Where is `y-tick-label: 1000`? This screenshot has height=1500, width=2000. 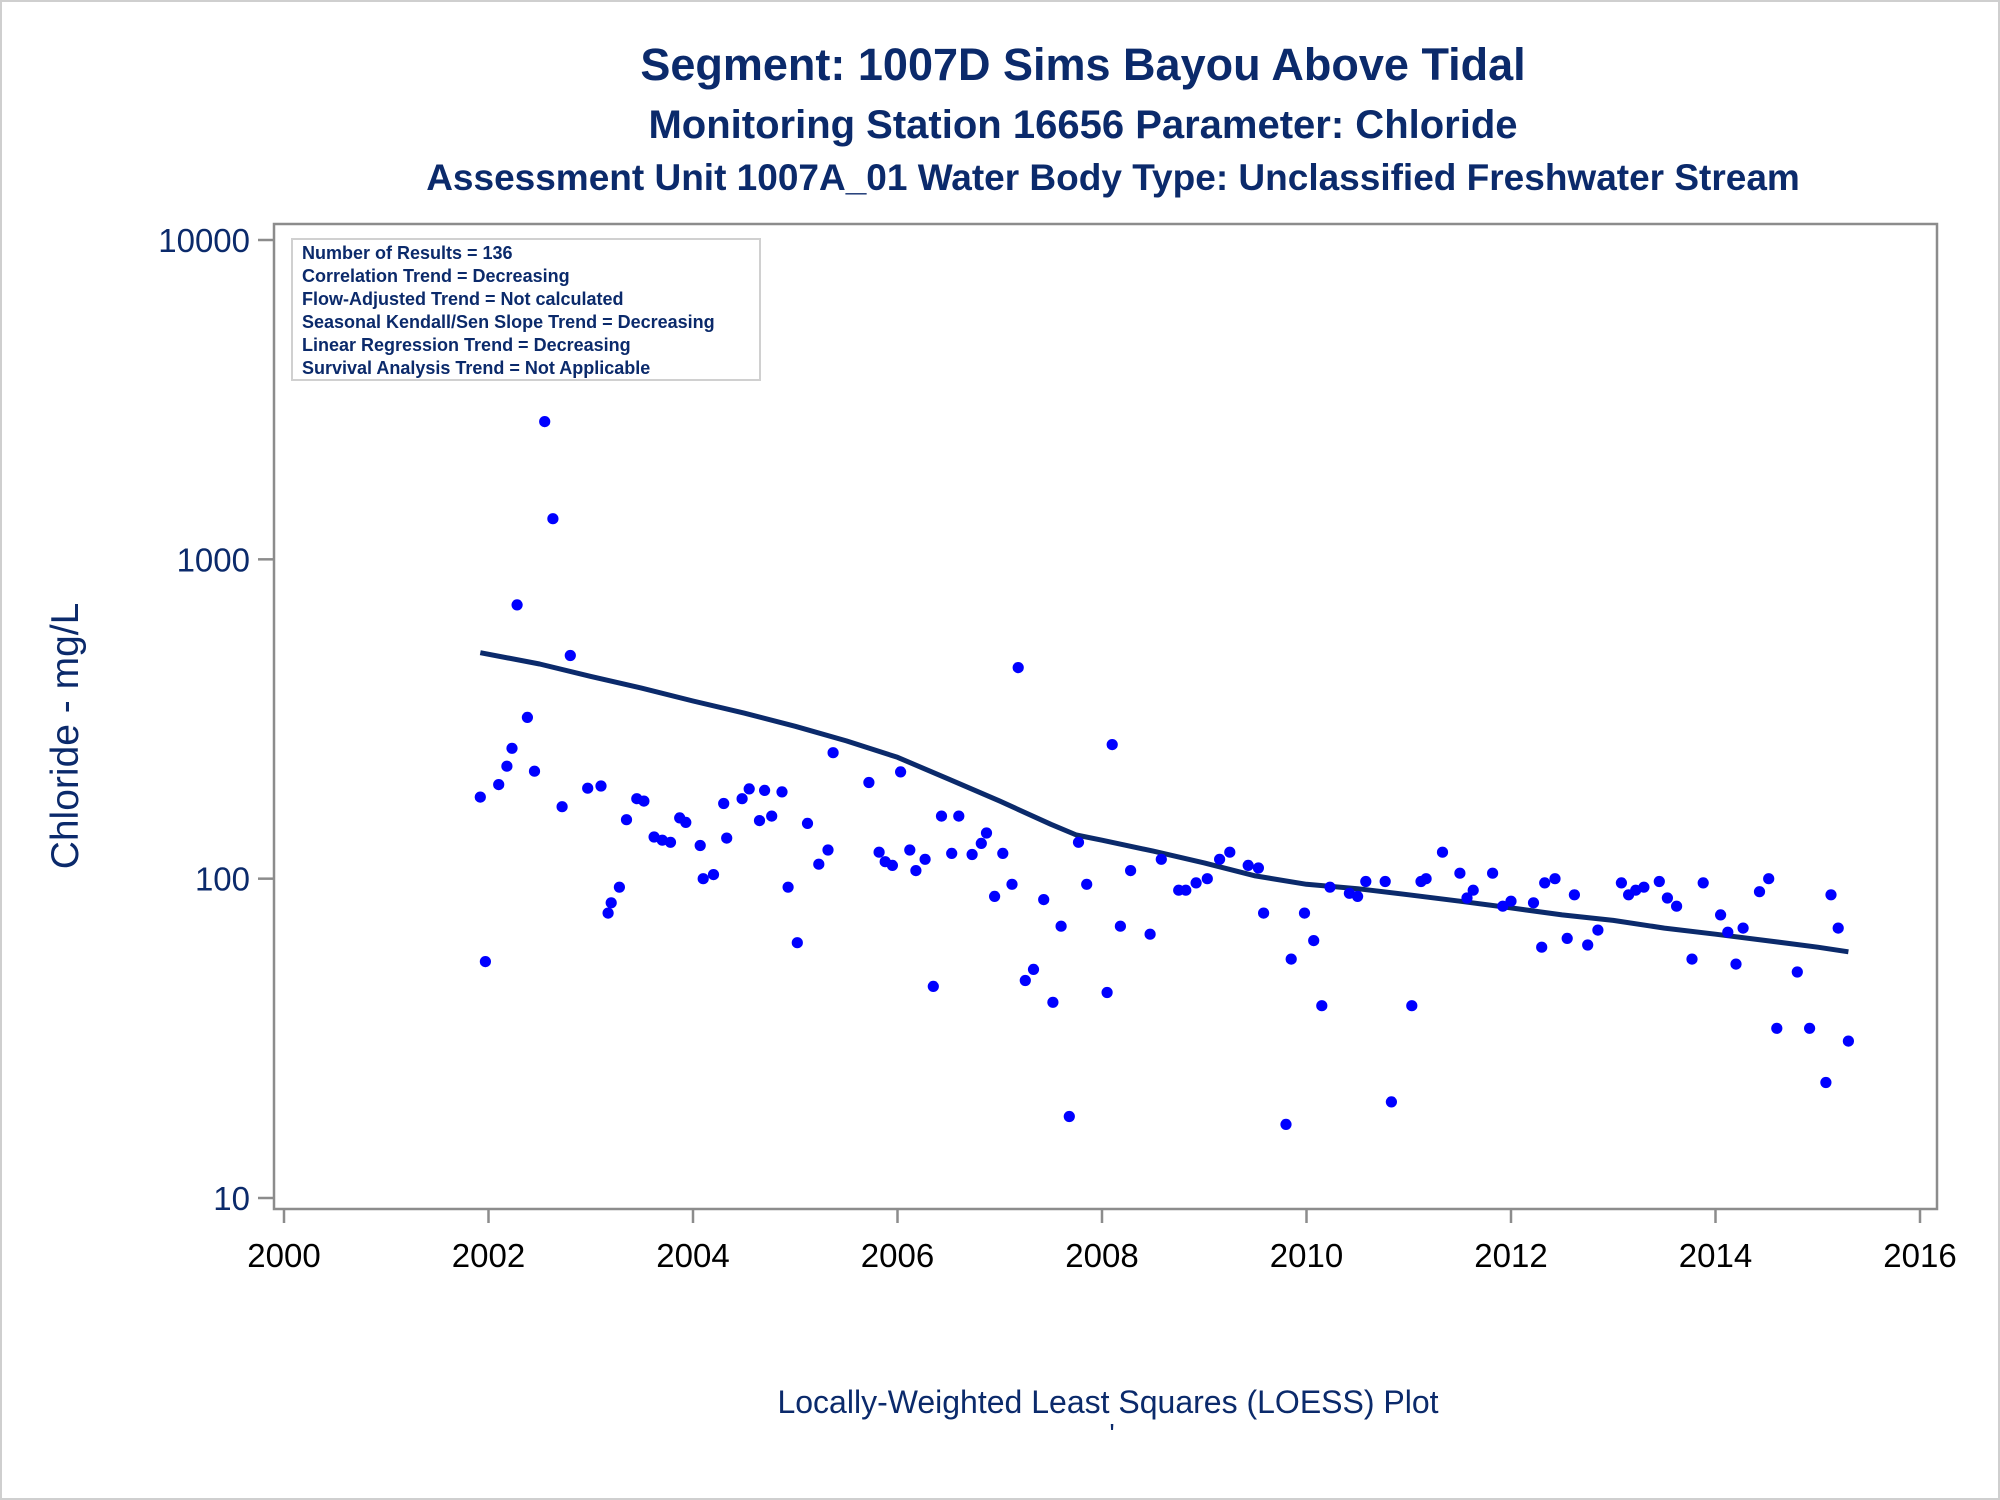
y-tick-label: 1000 is located at coordinates (213, 559).